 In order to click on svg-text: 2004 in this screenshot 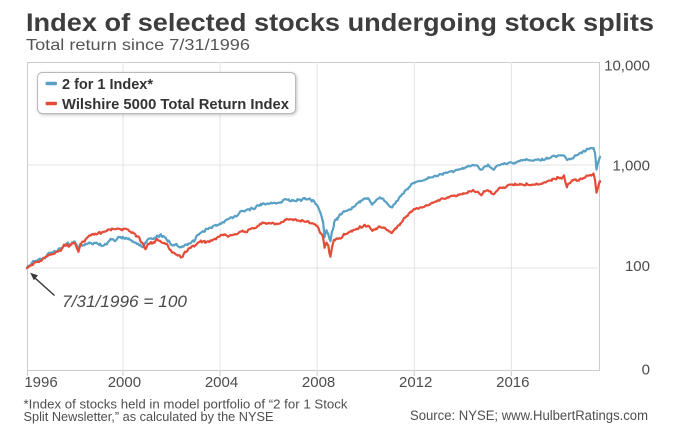, I will do `click(221, 382)`.